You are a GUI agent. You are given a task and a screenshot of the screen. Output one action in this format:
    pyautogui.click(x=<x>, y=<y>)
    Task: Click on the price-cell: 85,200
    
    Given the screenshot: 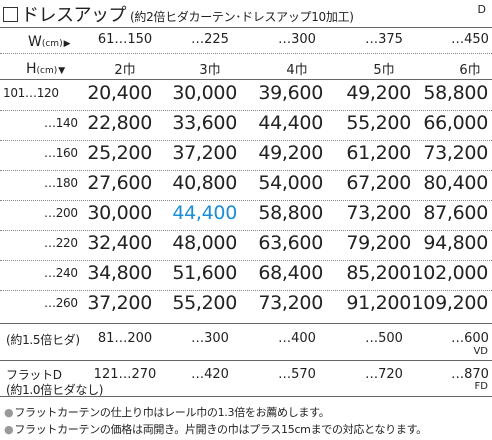 What is the action you would take?
    pyautogui.click(x=378, y=273)
    